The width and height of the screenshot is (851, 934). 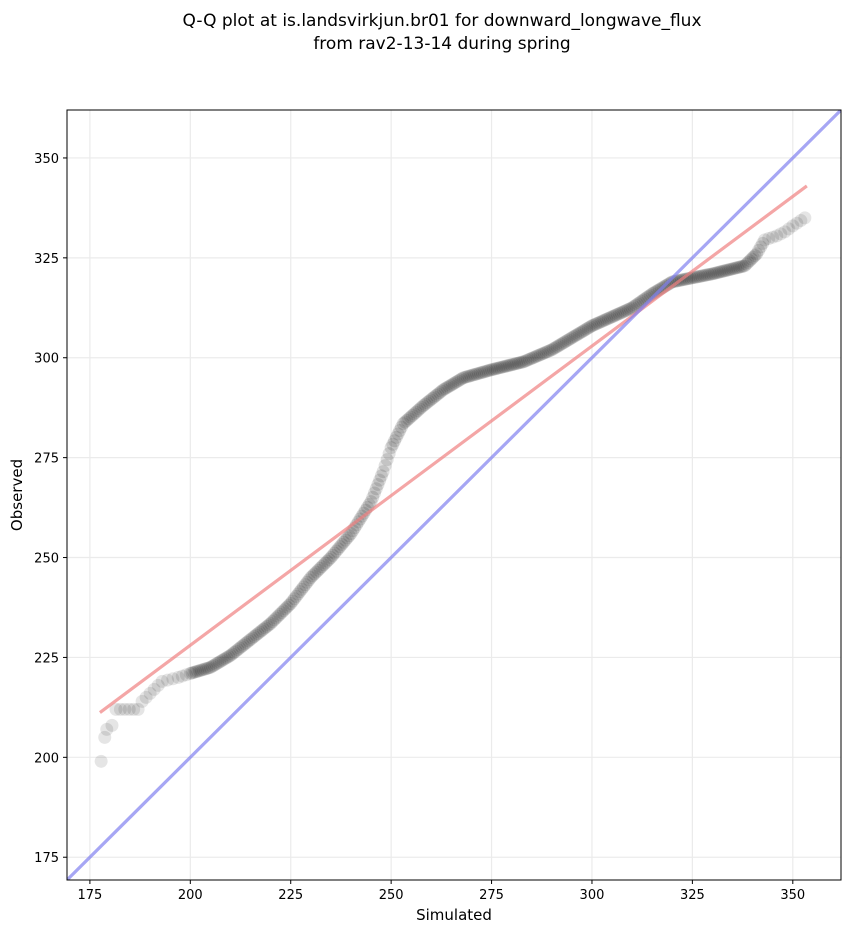 What do you see at coordinates (491, 895) in the screenshot?
I see `x-tick-label: 275` at bounding box center [491, 895].